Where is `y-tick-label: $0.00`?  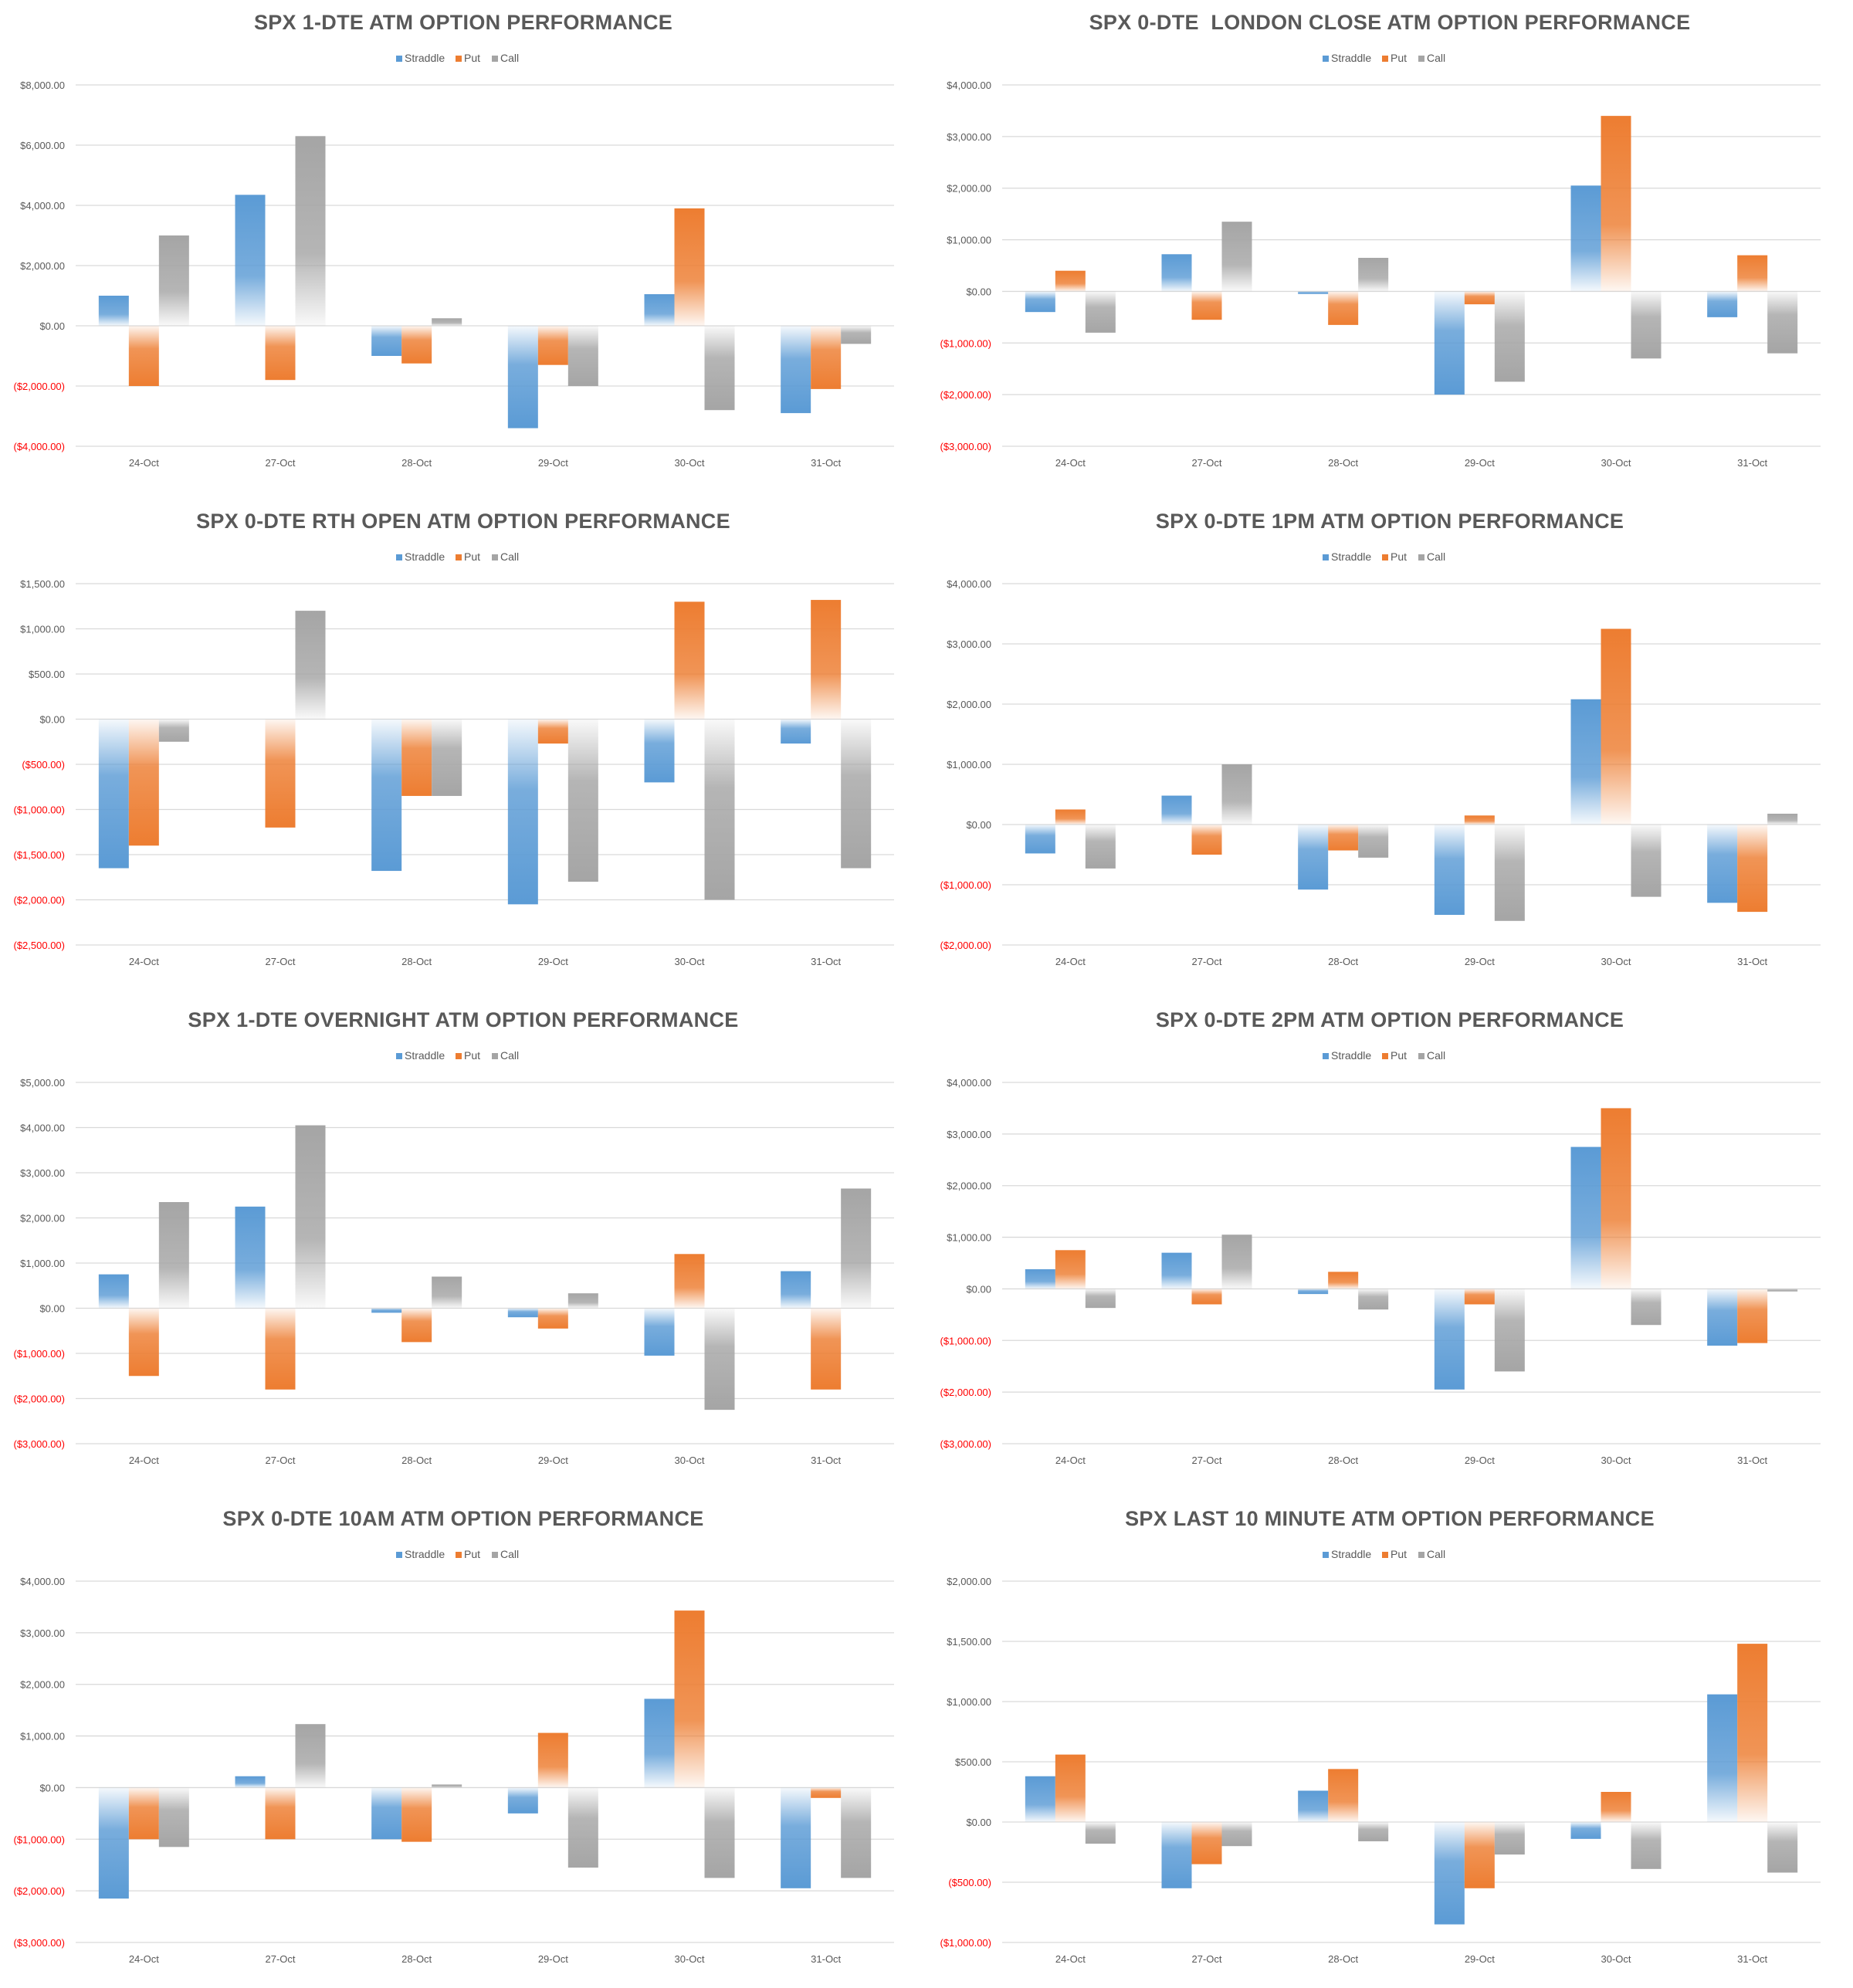
y-tick-label: $0.00 is located at coordinates (978, 1289).